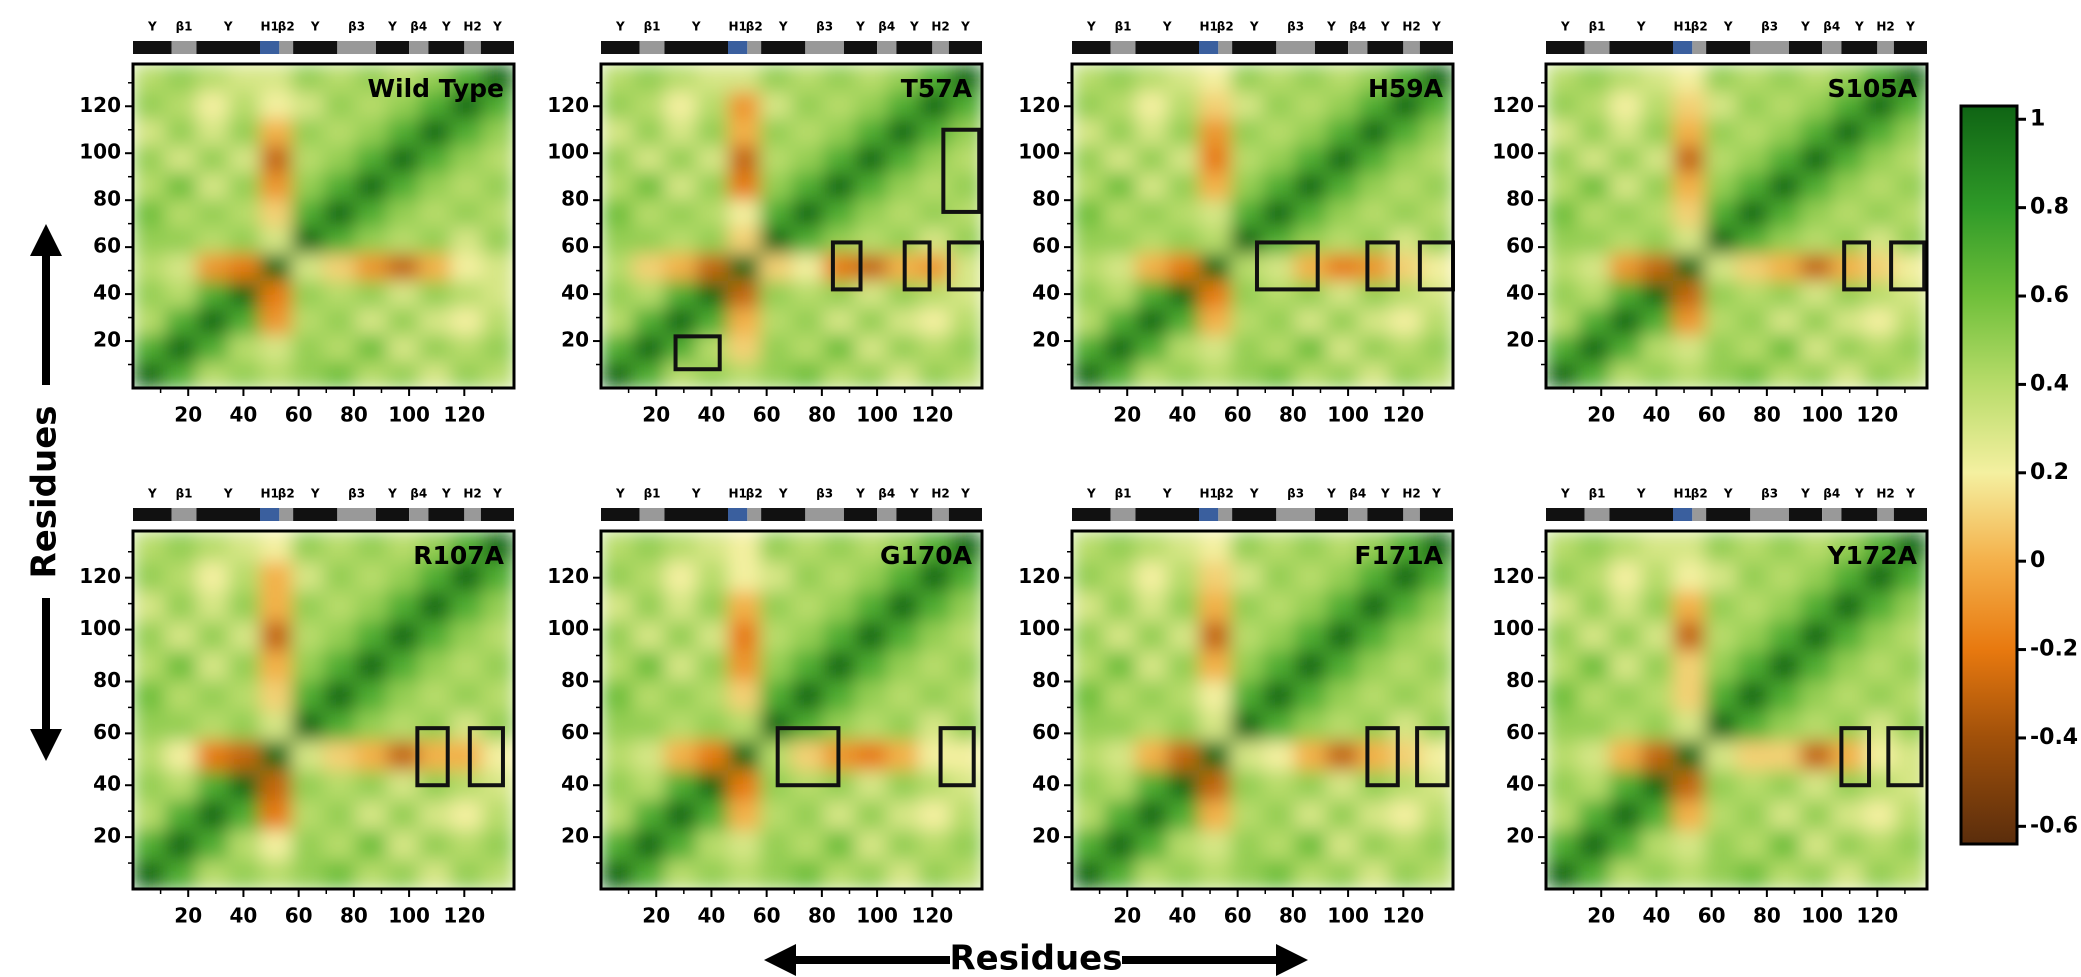 Image resolution: width=2081 pixels, height=977 pixels. What do you see at coordinates (2054, 825) in the screenshot?
I see `colorbar-tick-label: -0.6` at bounding box center [2054, 825].